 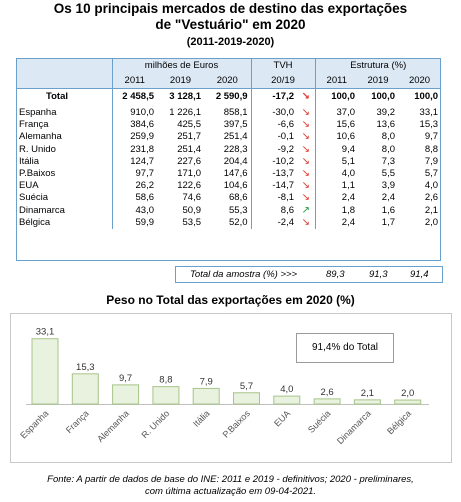 What do you see at coordinates (348, 210) in the screenshot?
I see `share-2011: 1,8` at bounding box center [348, 210].